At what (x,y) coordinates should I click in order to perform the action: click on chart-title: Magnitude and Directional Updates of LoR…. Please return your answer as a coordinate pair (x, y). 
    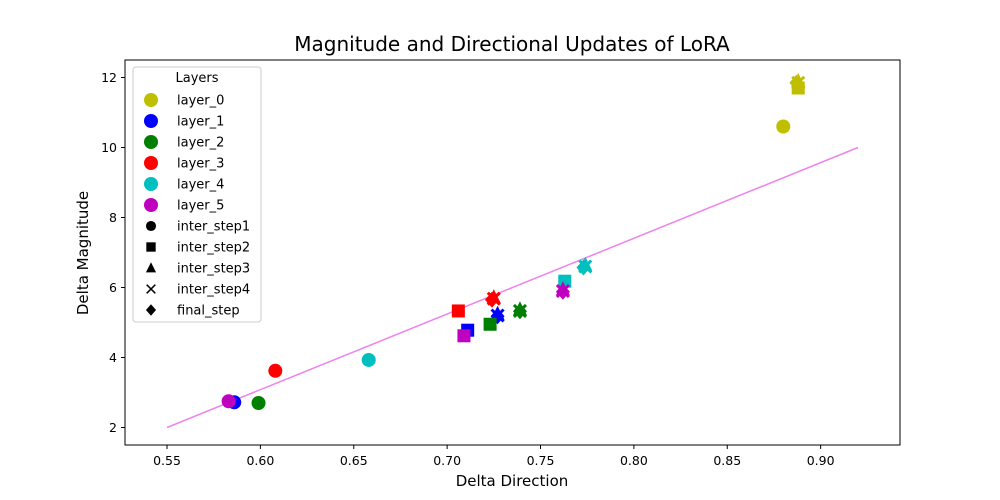
    Looking at the image, I should click on (512, 44).